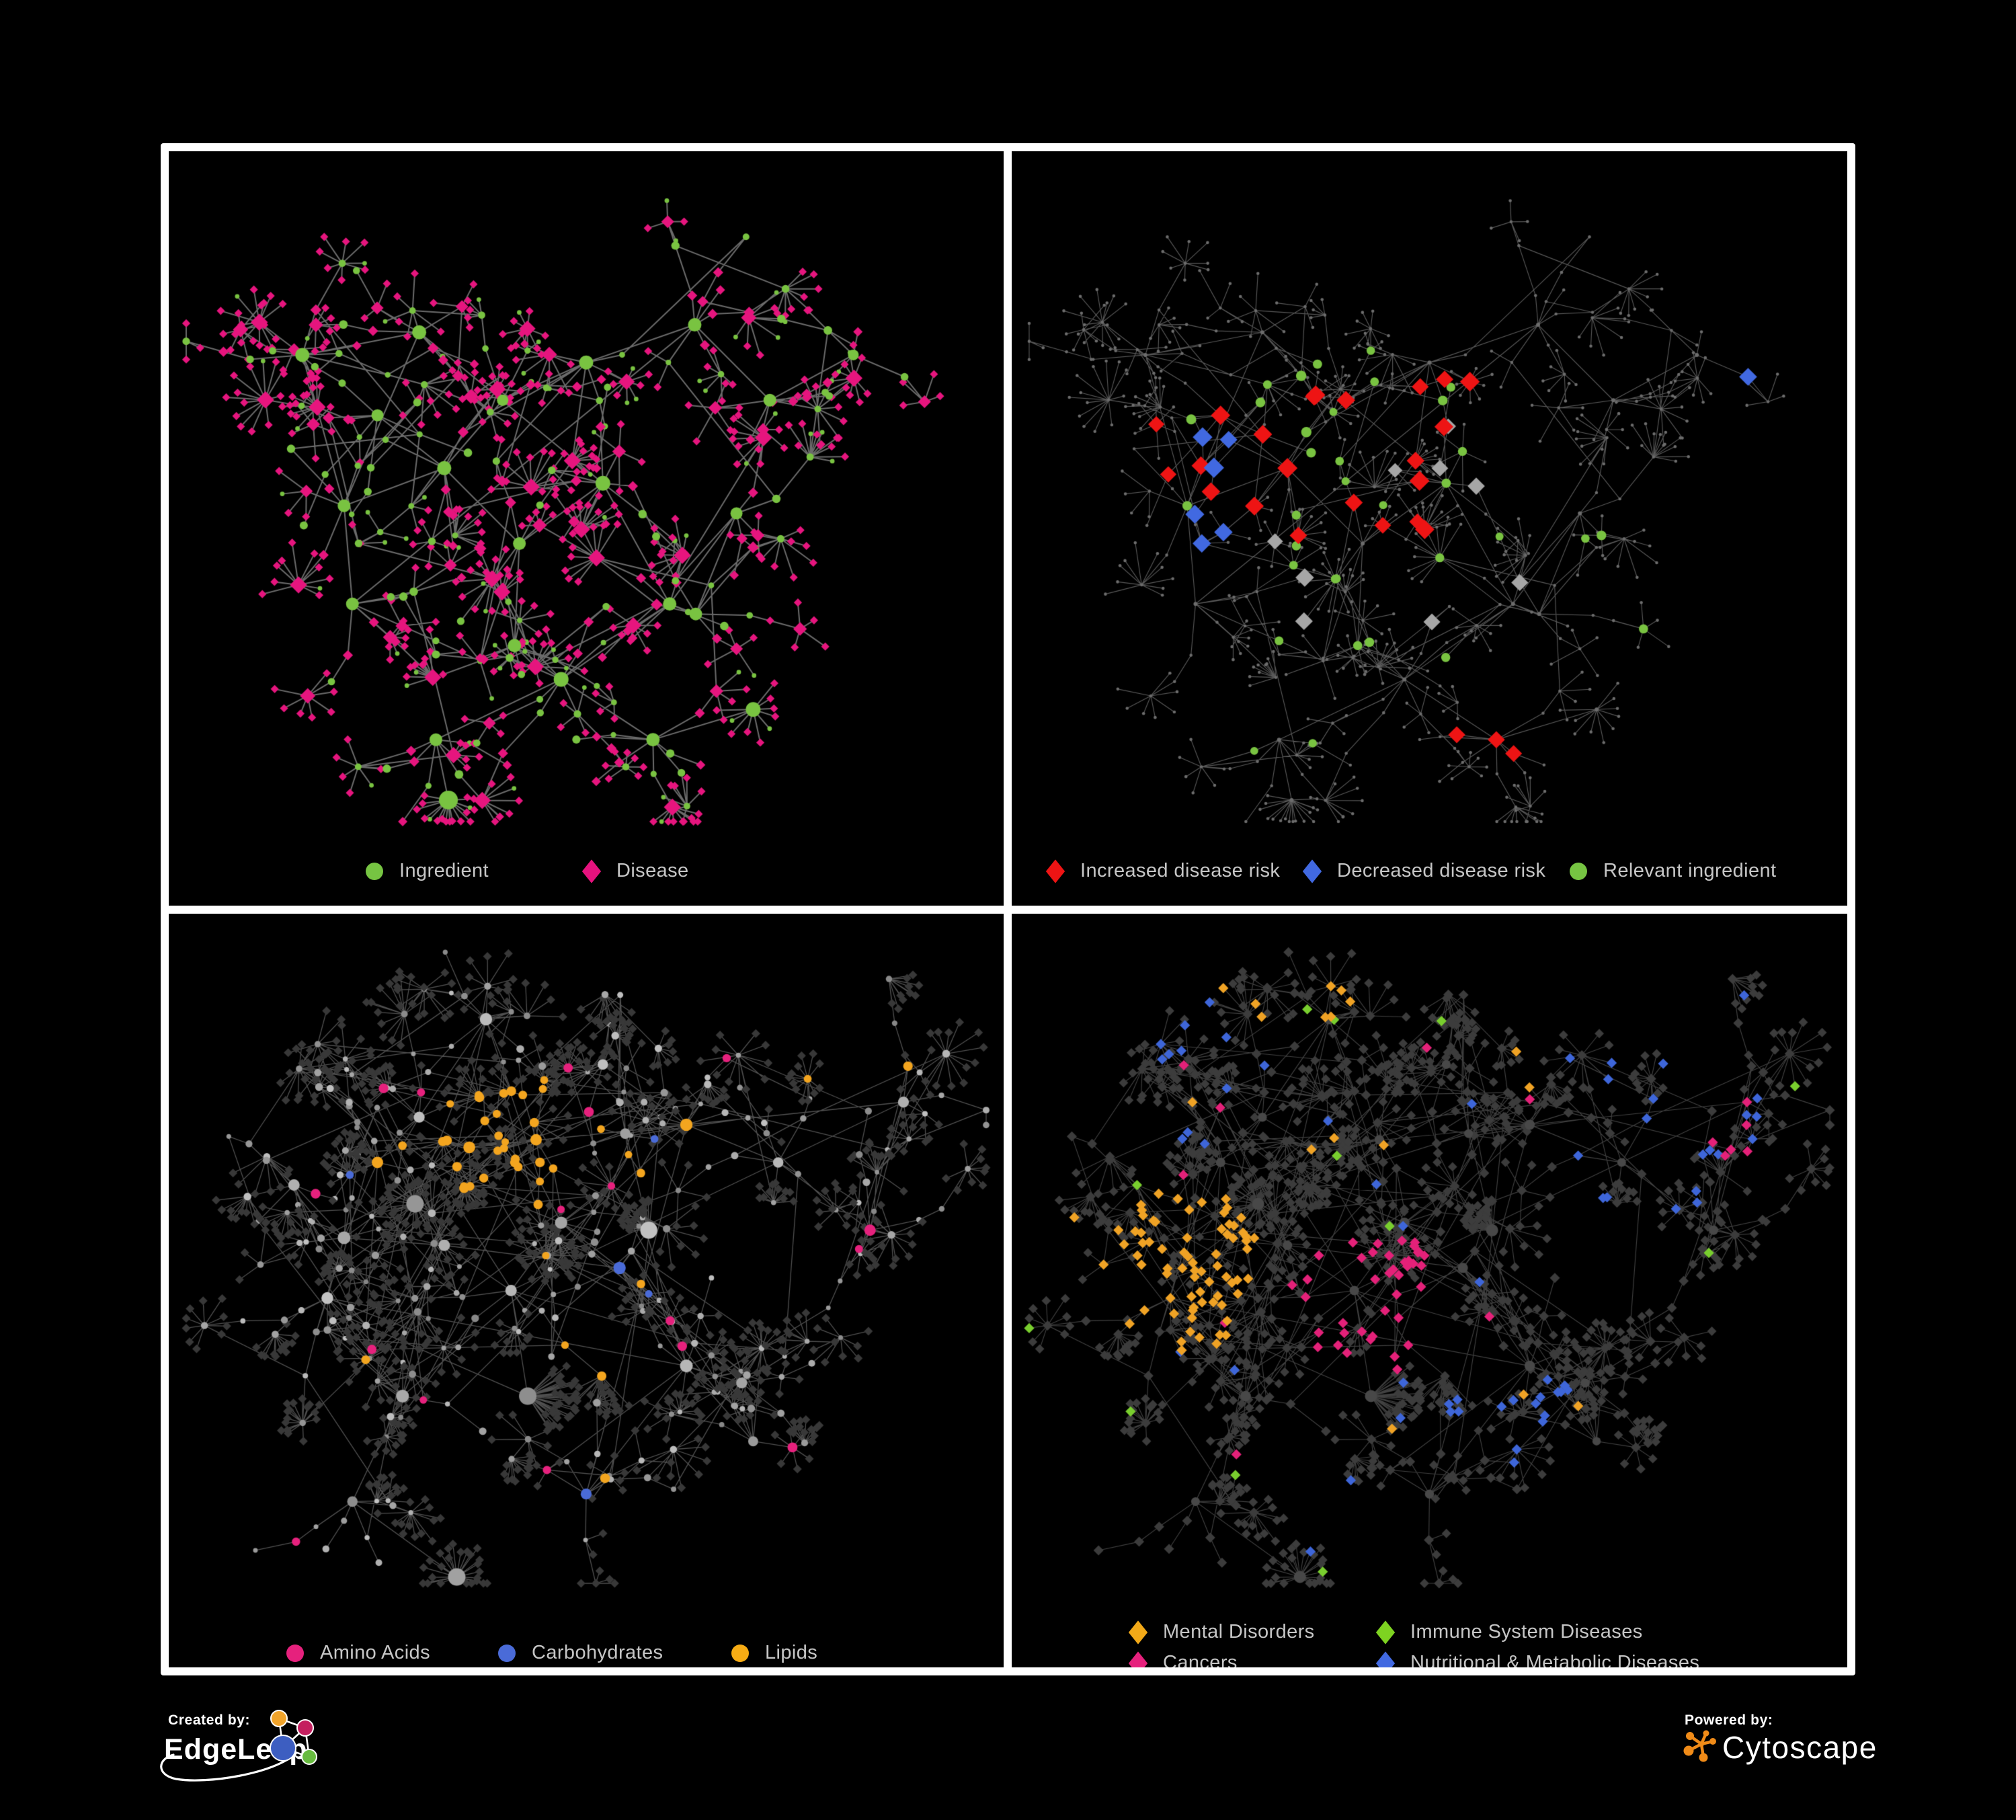 The width and height of the screenshot is (2016, 1820). I want to click on amino-acids-legend-marker, so click(295, 1653).